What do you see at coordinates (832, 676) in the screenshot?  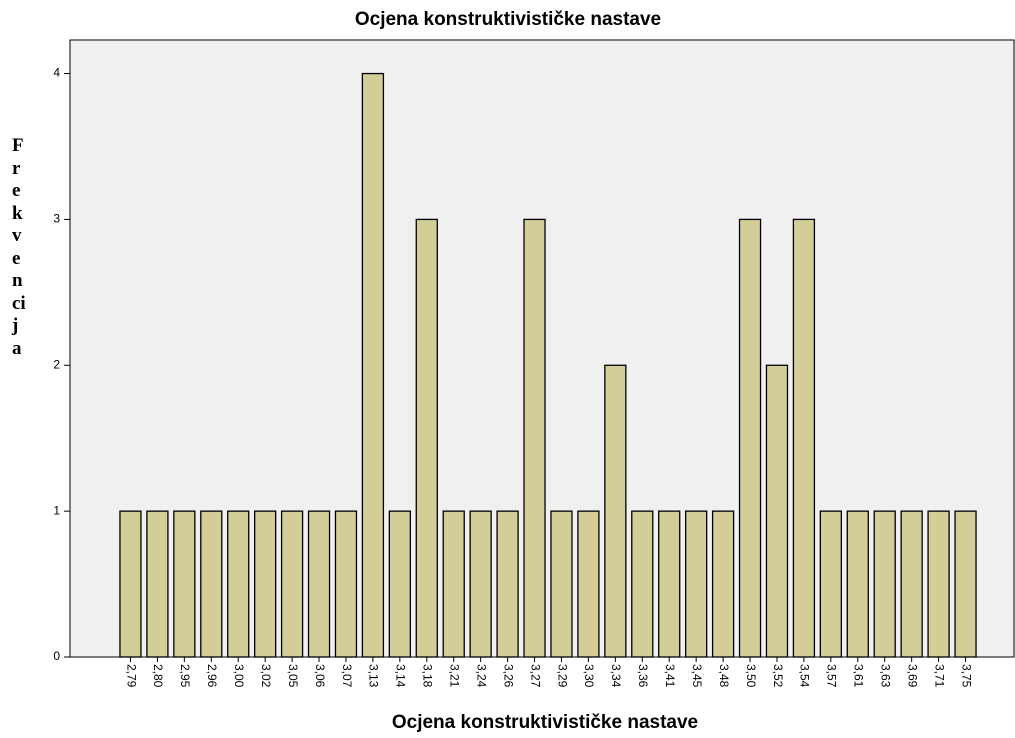 I see `x-tick-label: 3,57` at bounding box center [832, 676].